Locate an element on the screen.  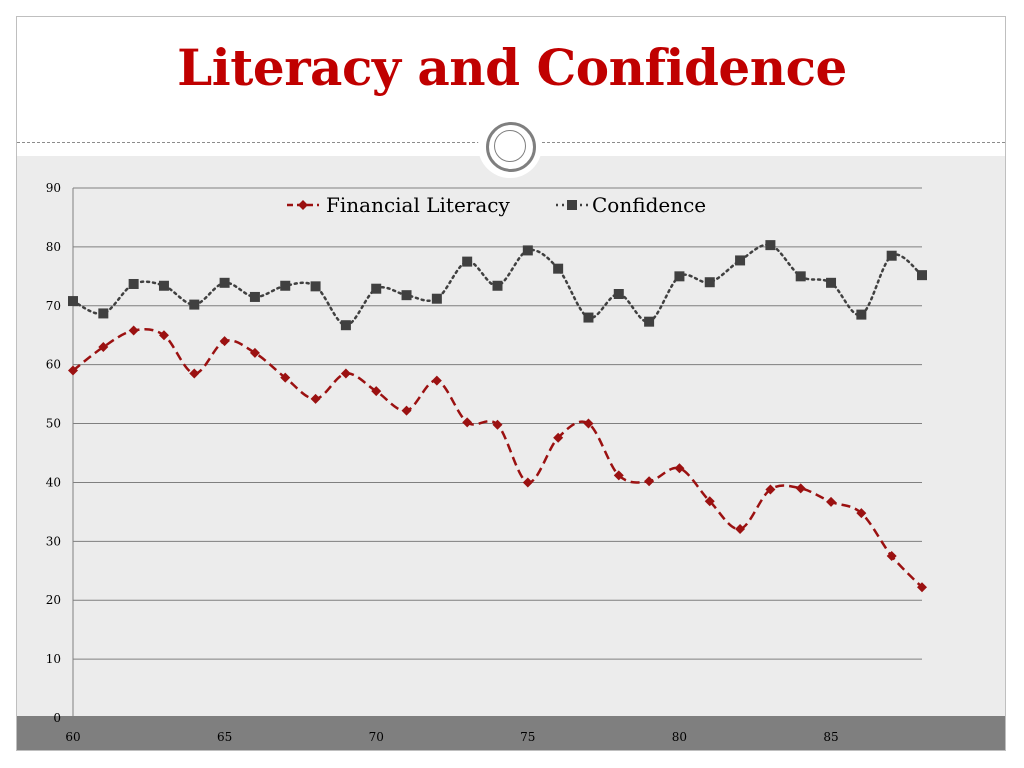
legend-label: Confidence is located at coordinates (649, 205).